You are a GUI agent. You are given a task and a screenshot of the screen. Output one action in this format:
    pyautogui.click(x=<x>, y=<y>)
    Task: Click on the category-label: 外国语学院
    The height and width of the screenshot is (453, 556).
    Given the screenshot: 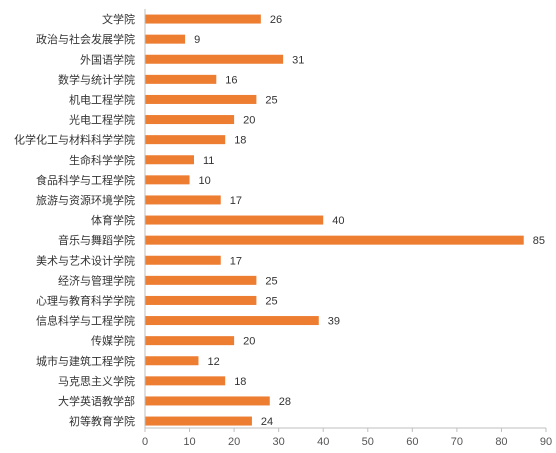 What is the action you would take?
    pyautogui.click(x=107, y=59)
    